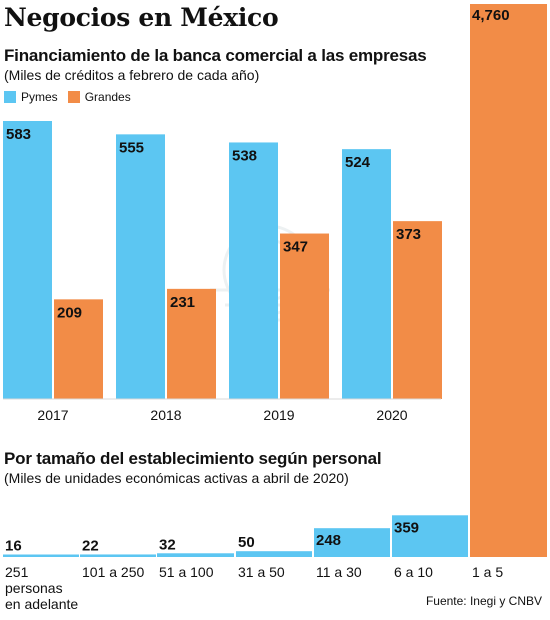  What do you see at coordinates (52, 415) in the screenshot?
I see `x-tick-label-2017: 2017` at bounding box center [52, 415].